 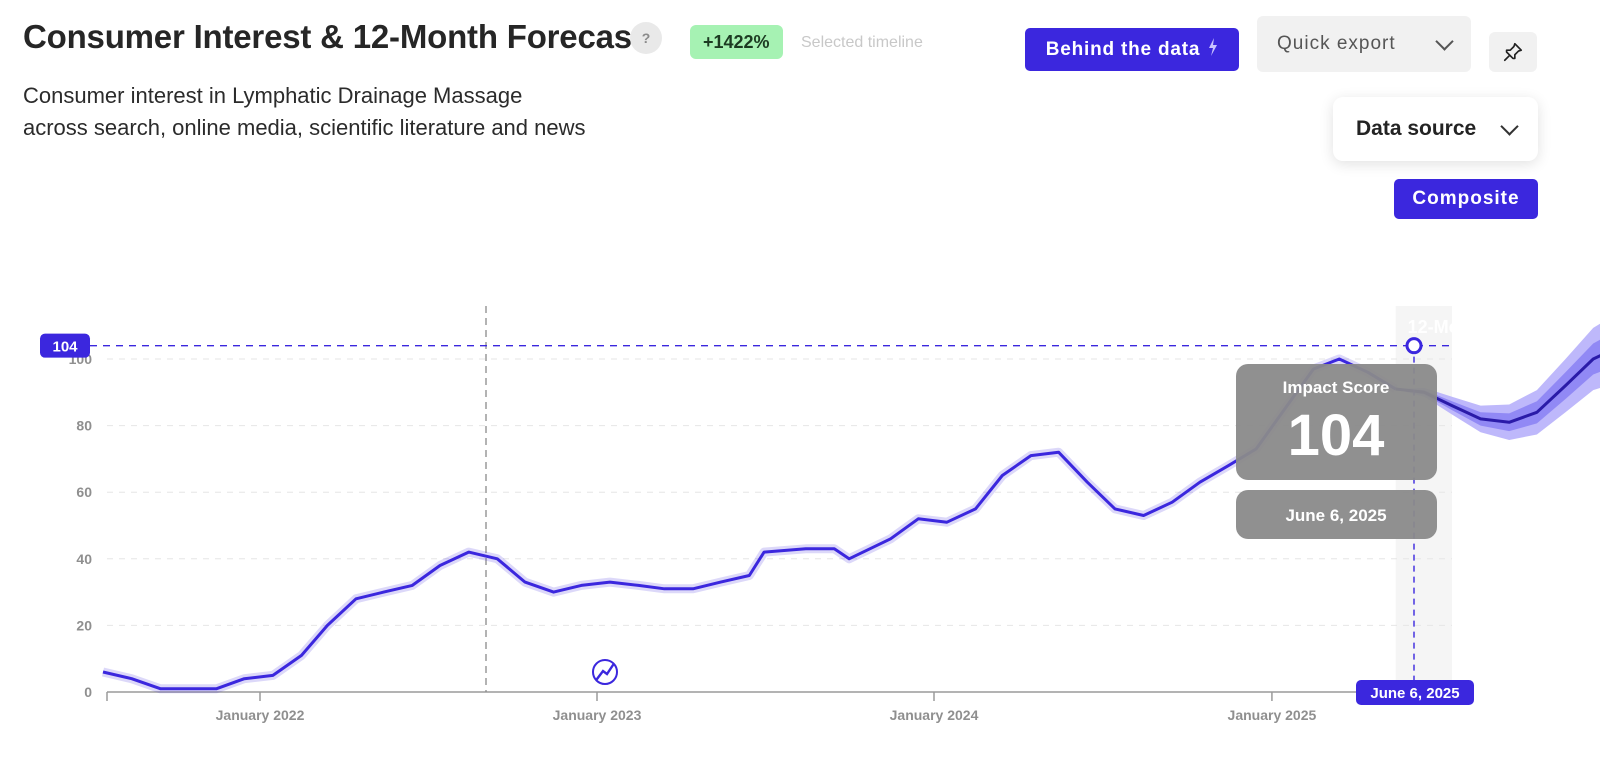 What do you see at coordinates (862, 42) in the screenshot?
I see `timeline-note: Selected timeline` at bounding box center [862, 42].